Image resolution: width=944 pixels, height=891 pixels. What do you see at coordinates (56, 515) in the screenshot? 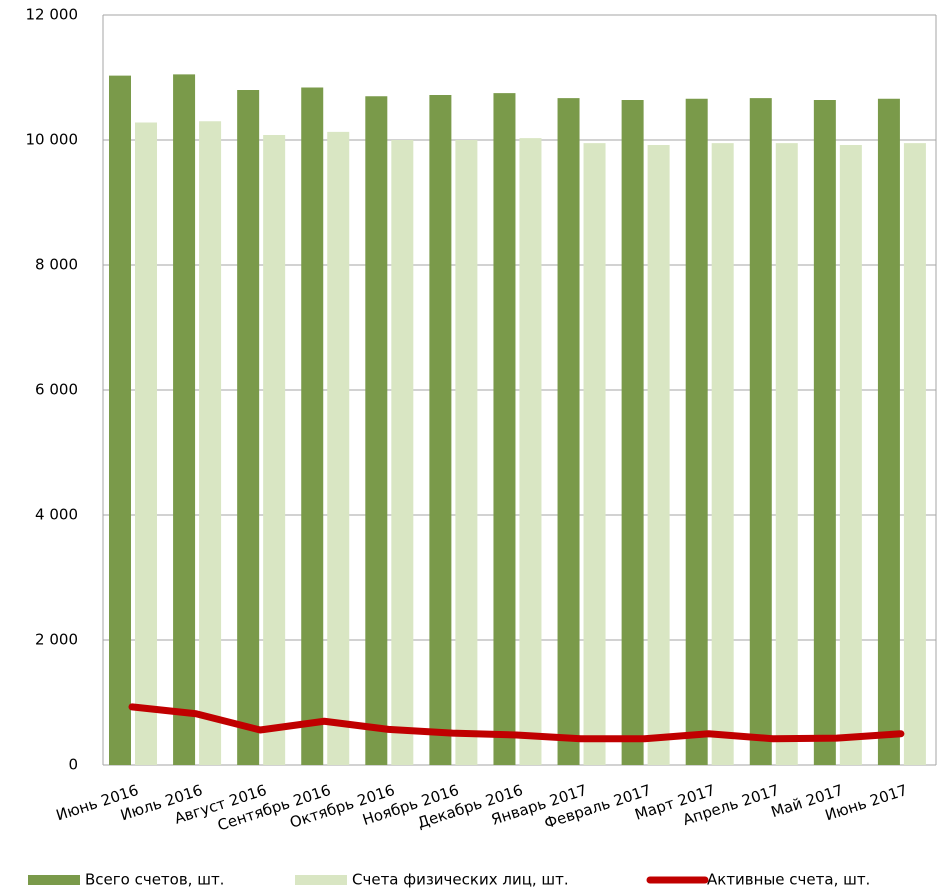
I see `y-tick-label: 4 000` at bounding box center [56, 515].